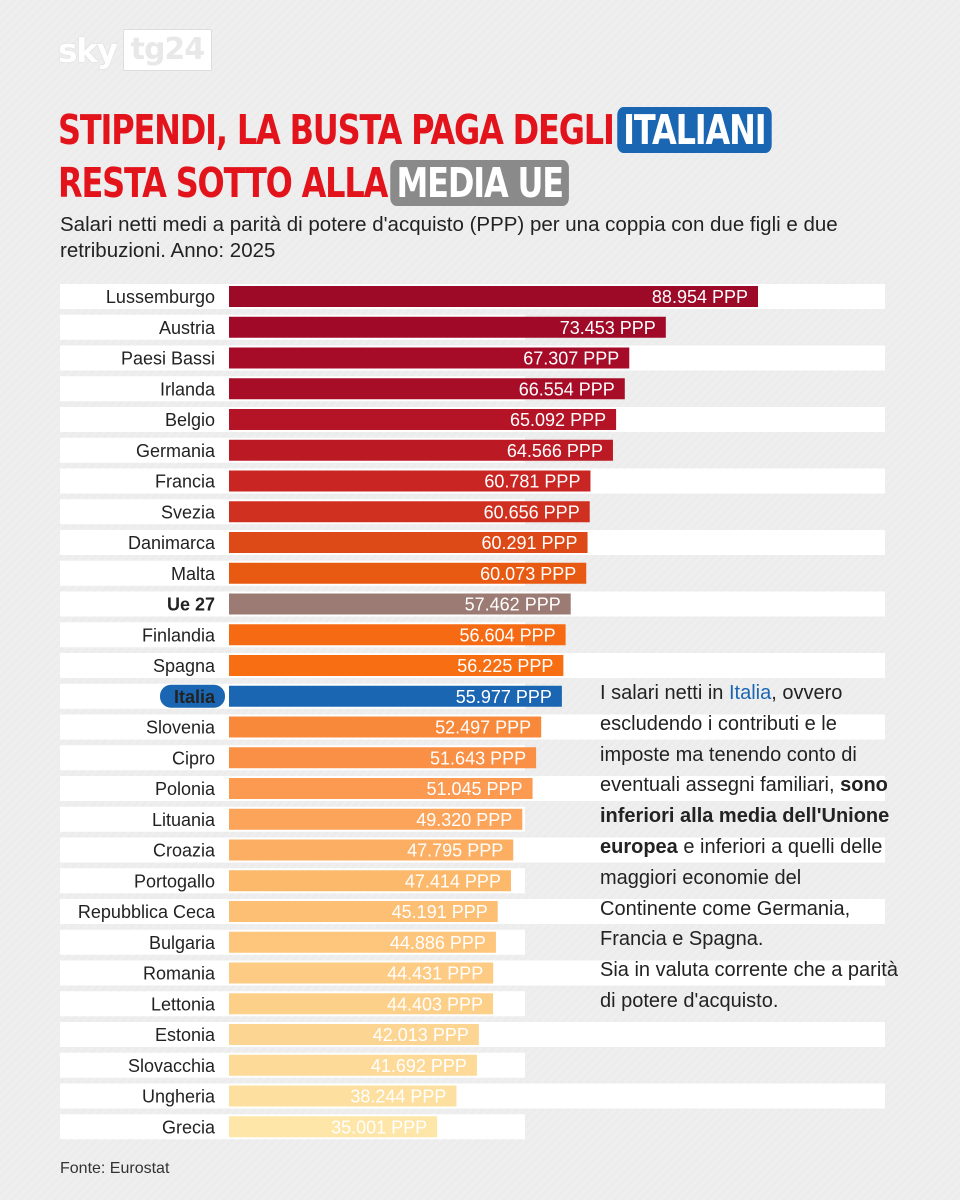 The height and width of the screenshot is (1200, 960). I want to click on italia-label-pill, so click(192, 696).